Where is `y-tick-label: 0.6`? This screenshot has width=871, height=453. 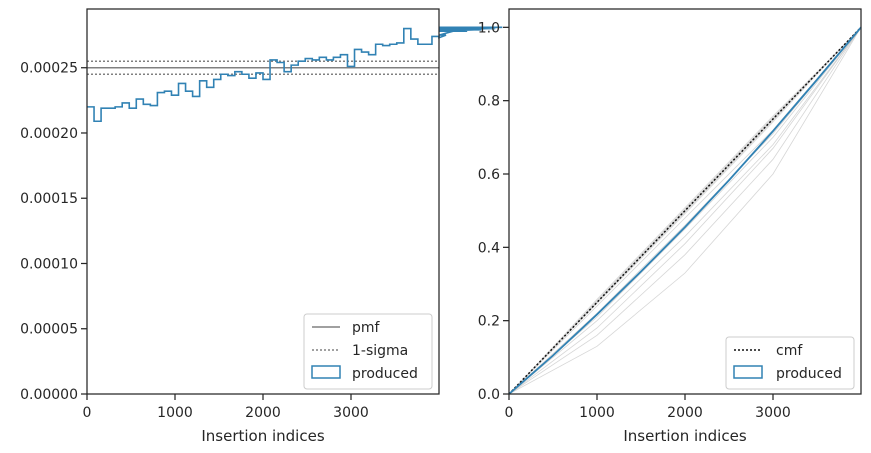
y-tick-label: 0.6 is located at coordinates (489, 175).